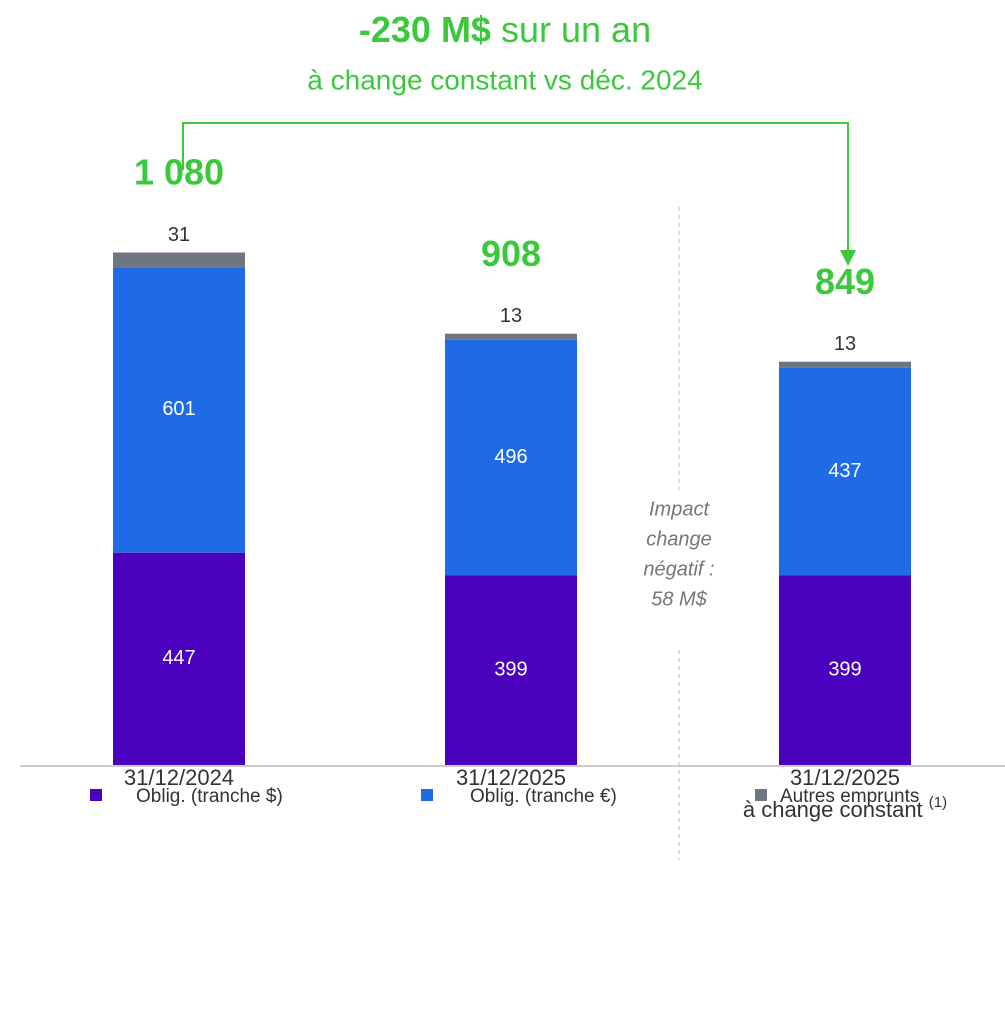  I want to click on legend-label: Oblig. (tranche €), so click(543, 796).